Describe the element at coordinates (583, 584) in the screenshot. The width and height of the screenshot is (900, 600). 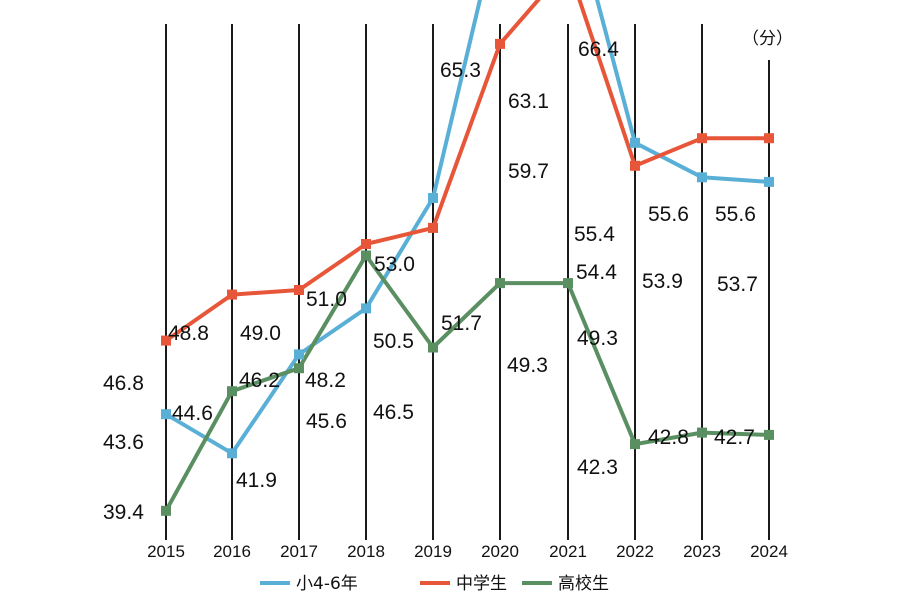
I see `legend-label: 高校生` at that location.